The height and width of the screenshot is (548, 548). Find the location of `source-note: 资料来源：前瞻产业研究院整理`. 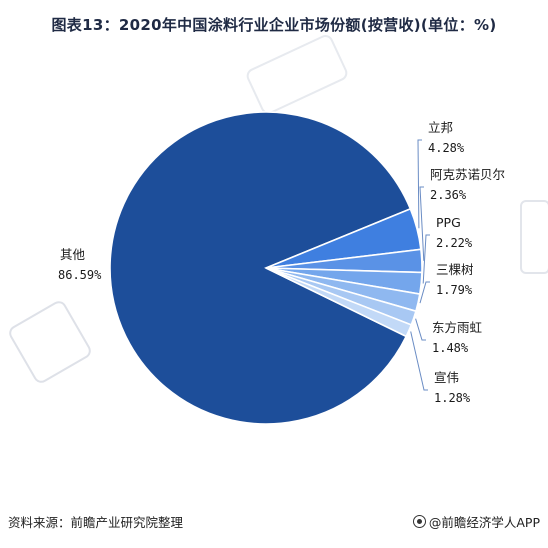

source-note: 资料来源：前瞻产业研究院整理 is located at coordinates (96, 522).